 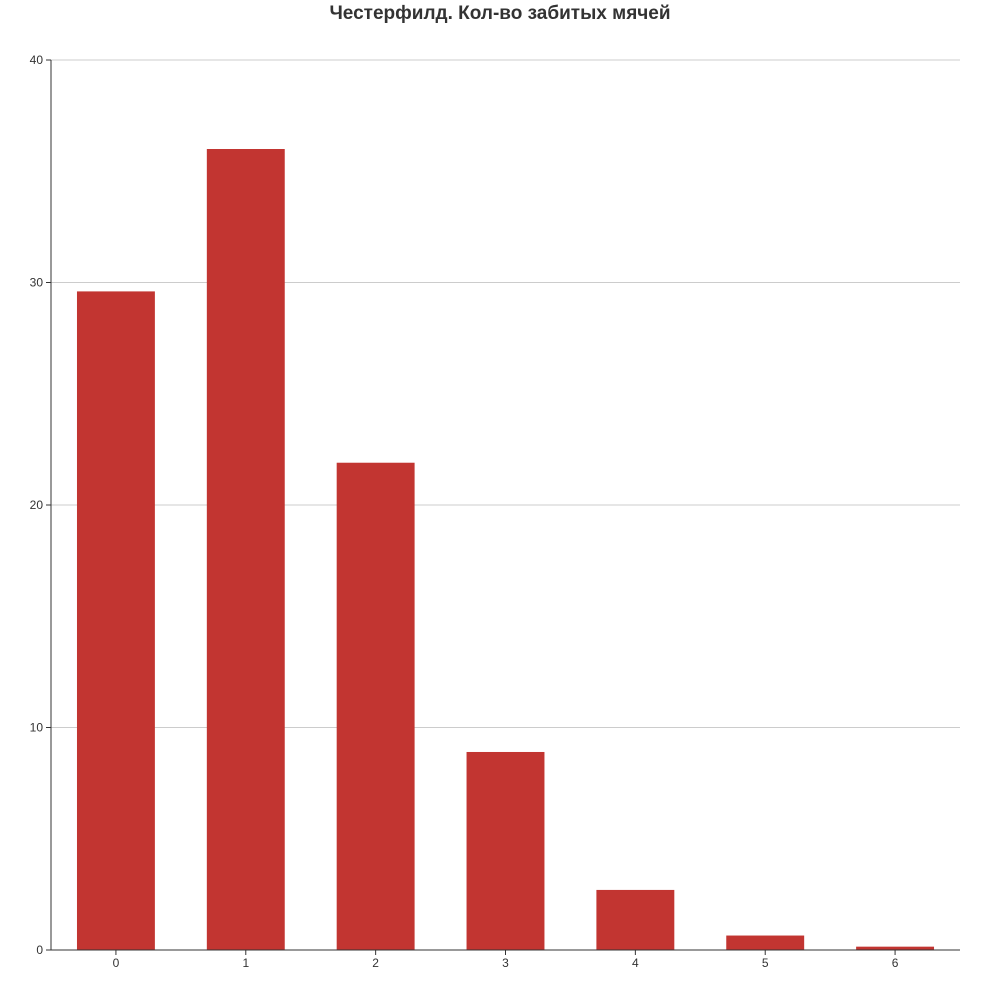 What do you see at coordinates (895, 963) in the screenshot?
I see `x-tick-label-6: 6` at bounding box center [895, 963].